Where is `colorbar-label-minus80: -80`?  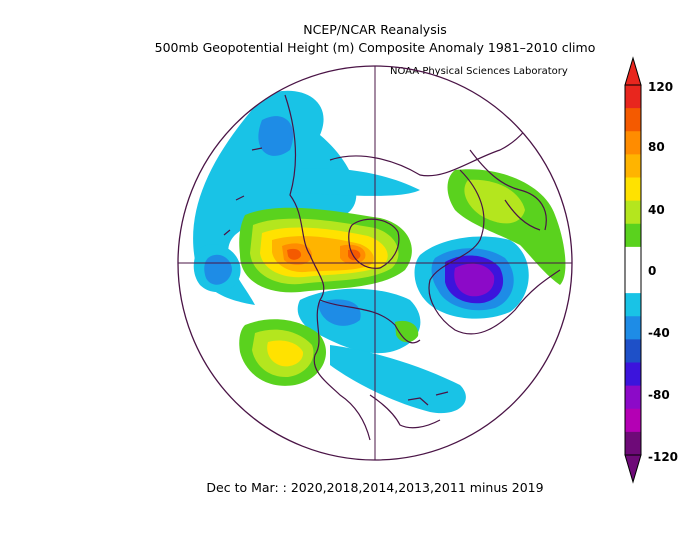 colorbar-label-minus80: -80 is located at coordinates (659, 395).